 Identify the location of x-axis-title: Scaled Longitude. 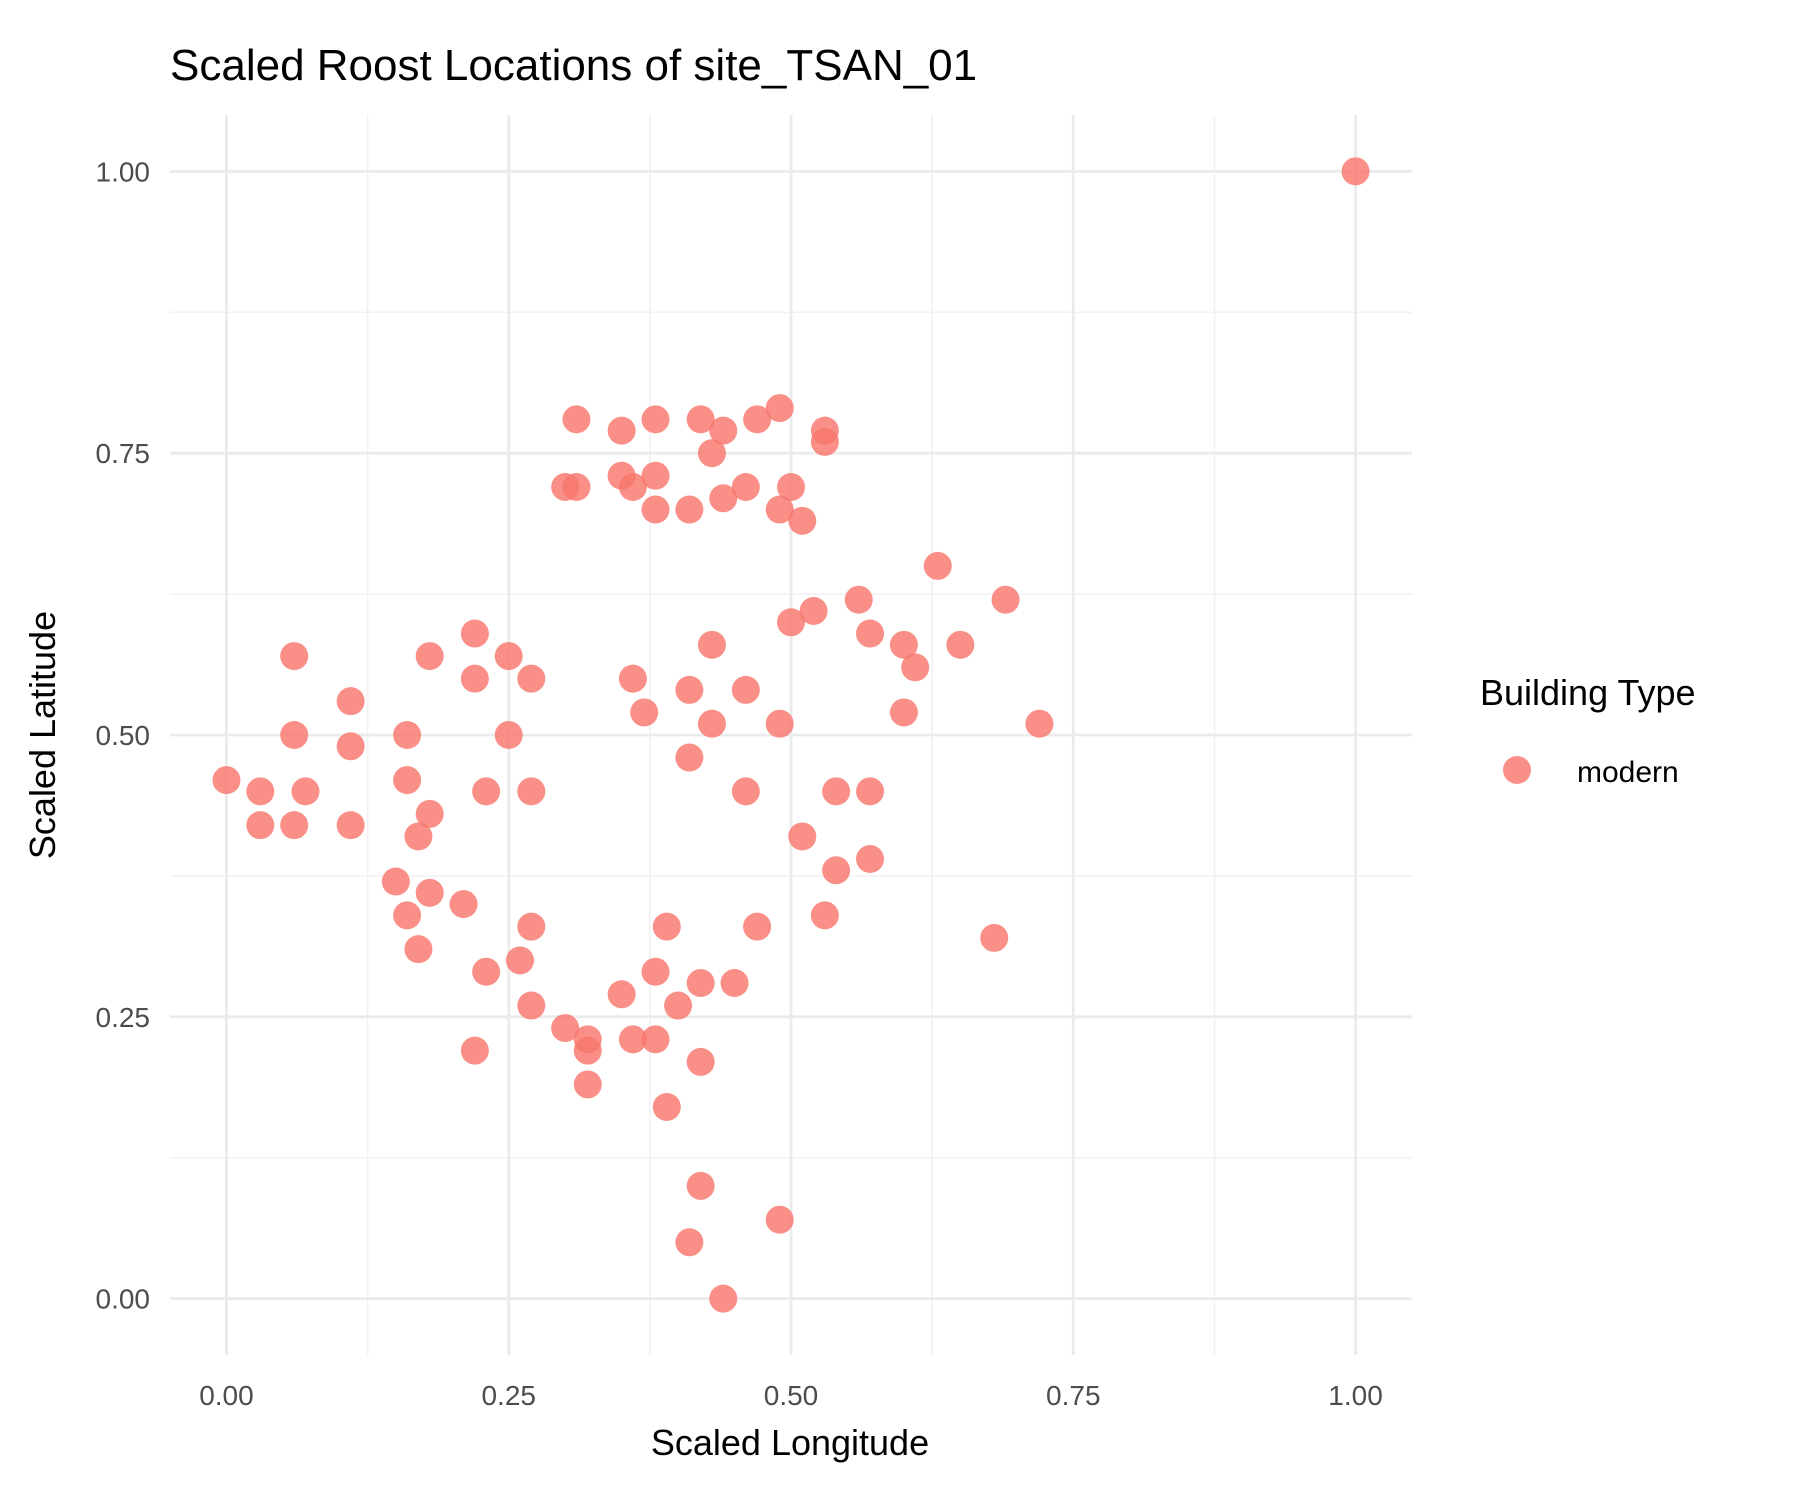
(790, 1442).